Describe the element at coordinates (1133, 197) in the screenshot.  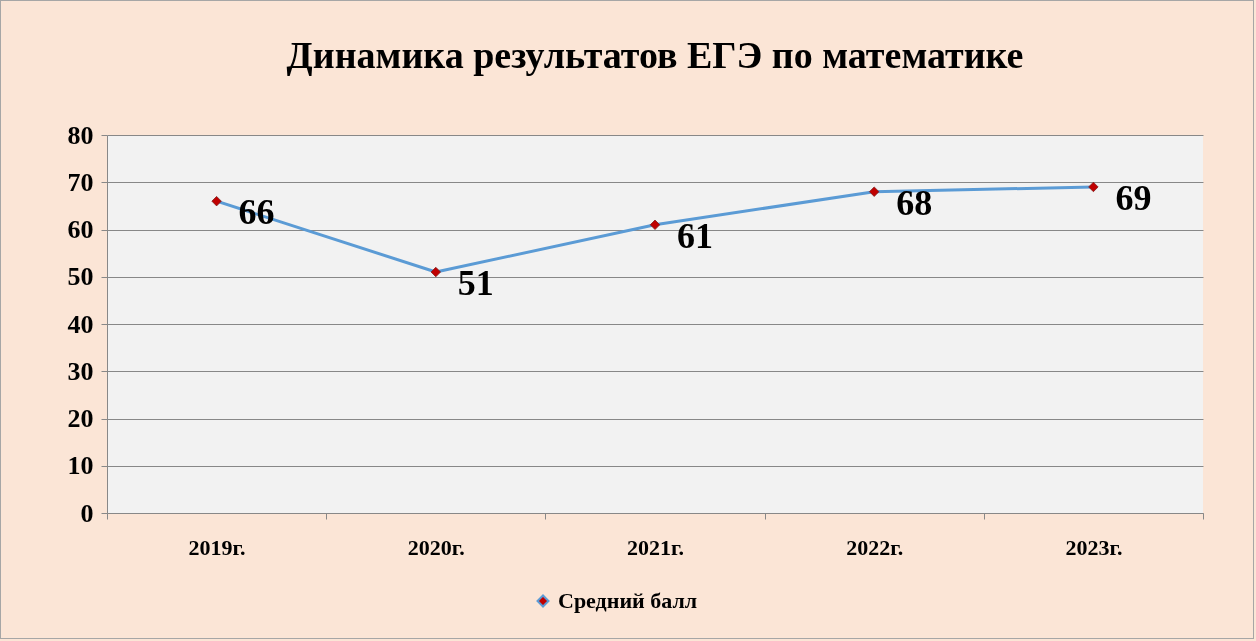
I see `data-label: 69` at that location.